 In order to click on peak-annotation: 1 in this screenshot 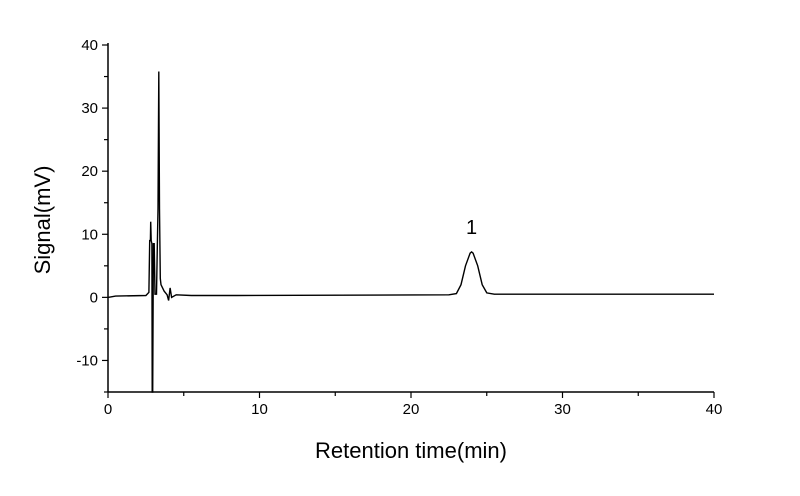, I will do `click(471, 228)`.